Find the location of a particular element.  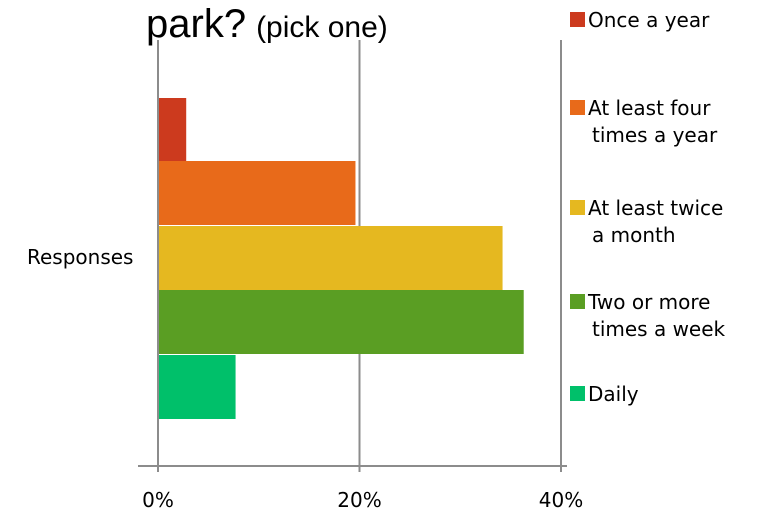

title-main: park? is located at coordinates (196, 24).